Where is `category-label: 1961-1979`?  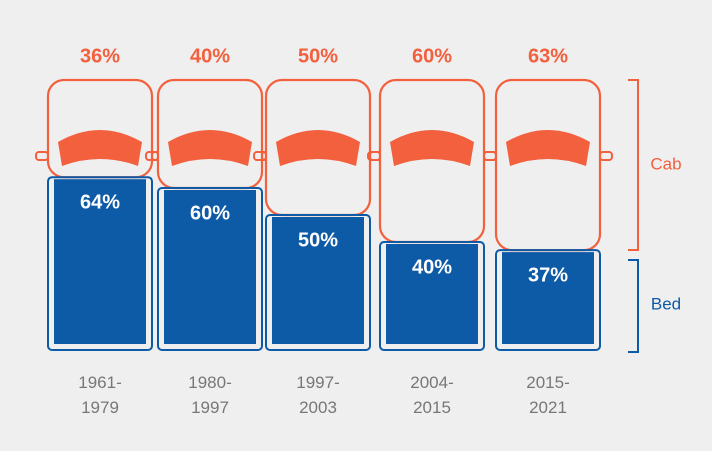
category-label: 1961-1979 is located at coordinates (100, 395).